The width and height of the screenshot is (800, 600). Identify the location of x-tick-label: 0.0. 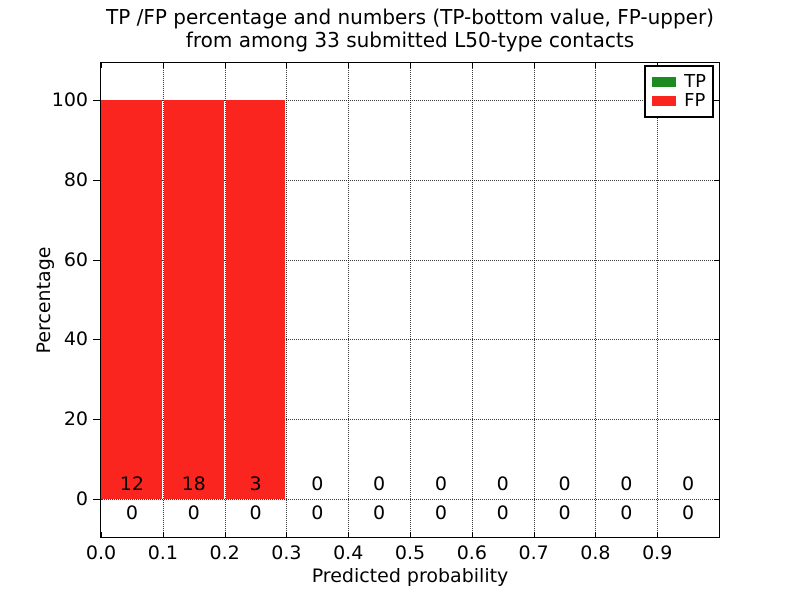
(101, 553).